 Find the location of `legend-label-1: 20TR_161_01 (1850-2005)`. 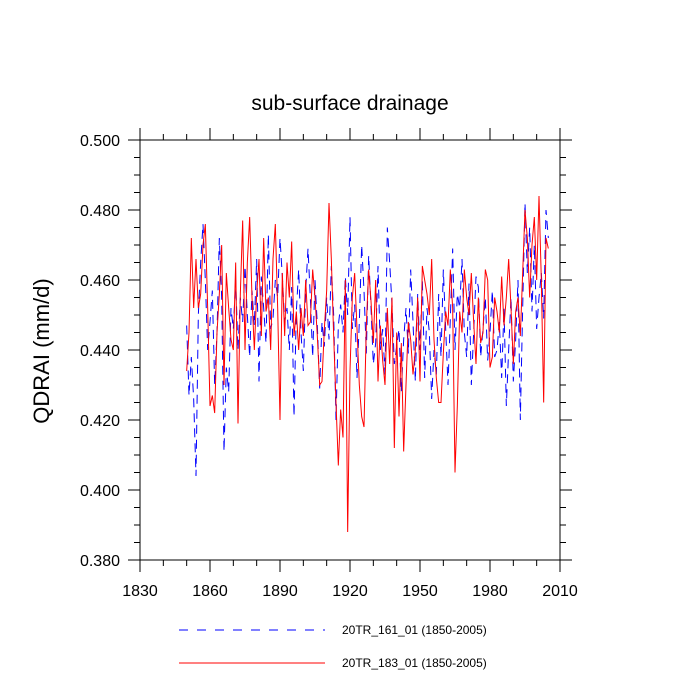

legend-label-1: 20TR_161_01 (1850-2005) is located at coordinates (414, 630).